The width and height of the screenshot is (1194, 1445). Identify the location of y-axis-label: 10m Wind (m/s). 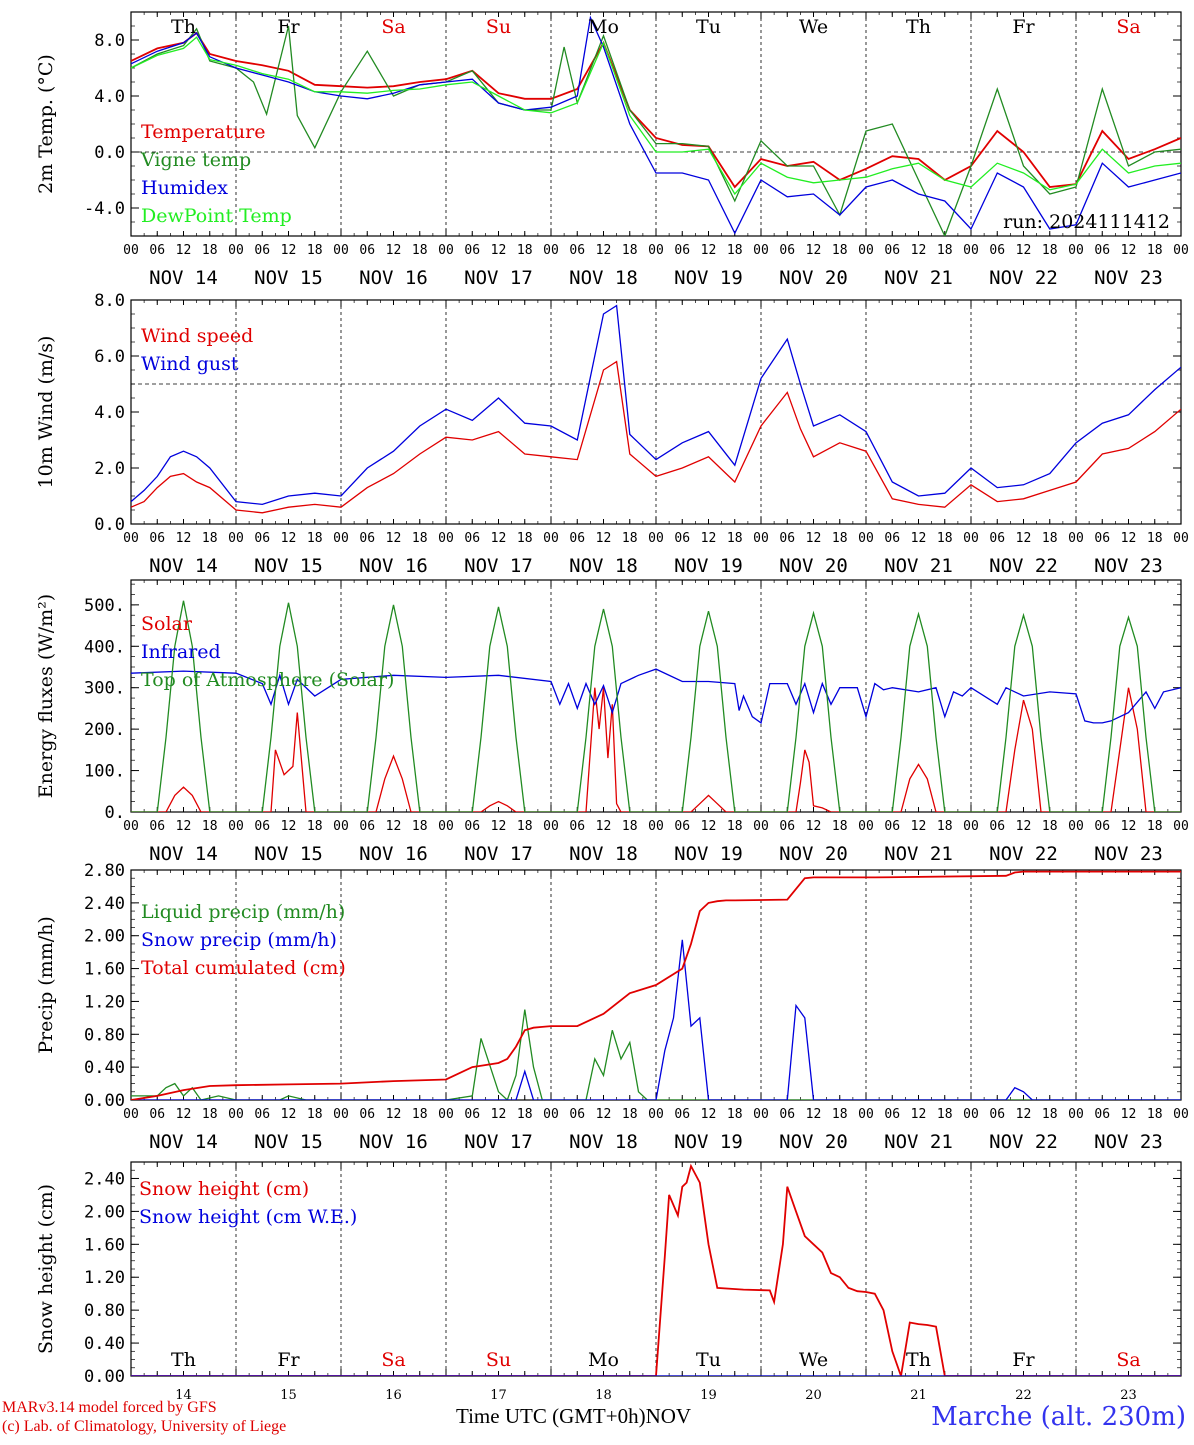
(46, 412).